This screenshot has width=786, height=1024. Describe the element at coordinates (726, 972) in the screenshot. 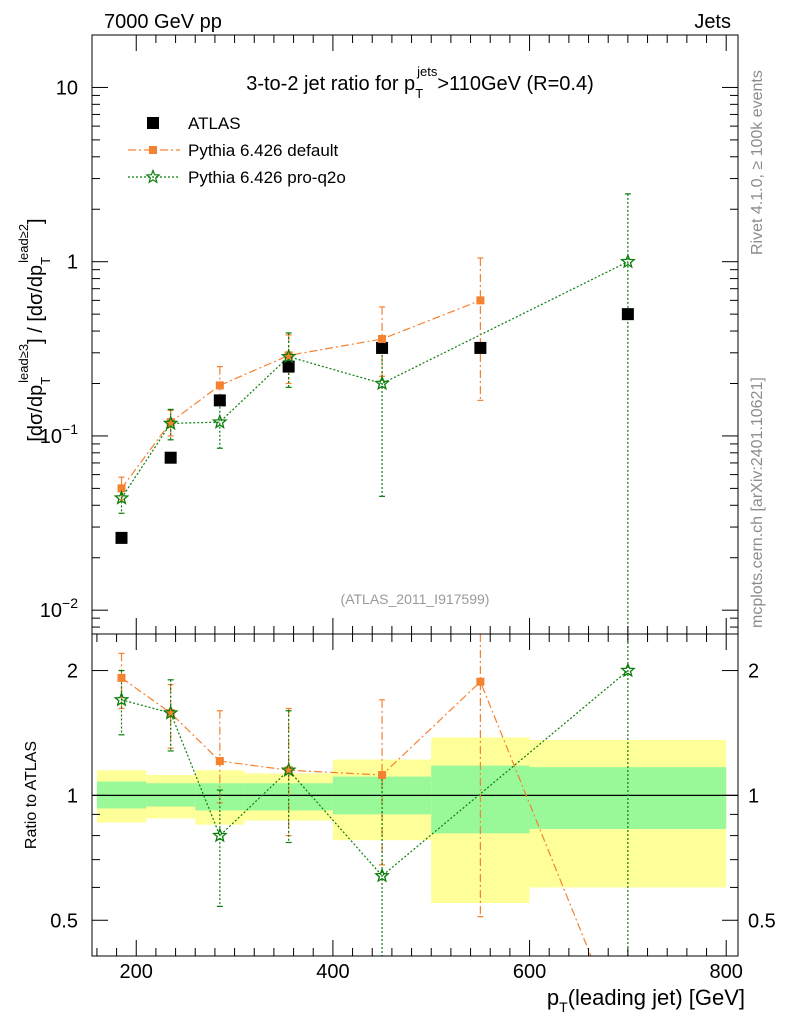

I see `x-tick-label: 800` at that location.